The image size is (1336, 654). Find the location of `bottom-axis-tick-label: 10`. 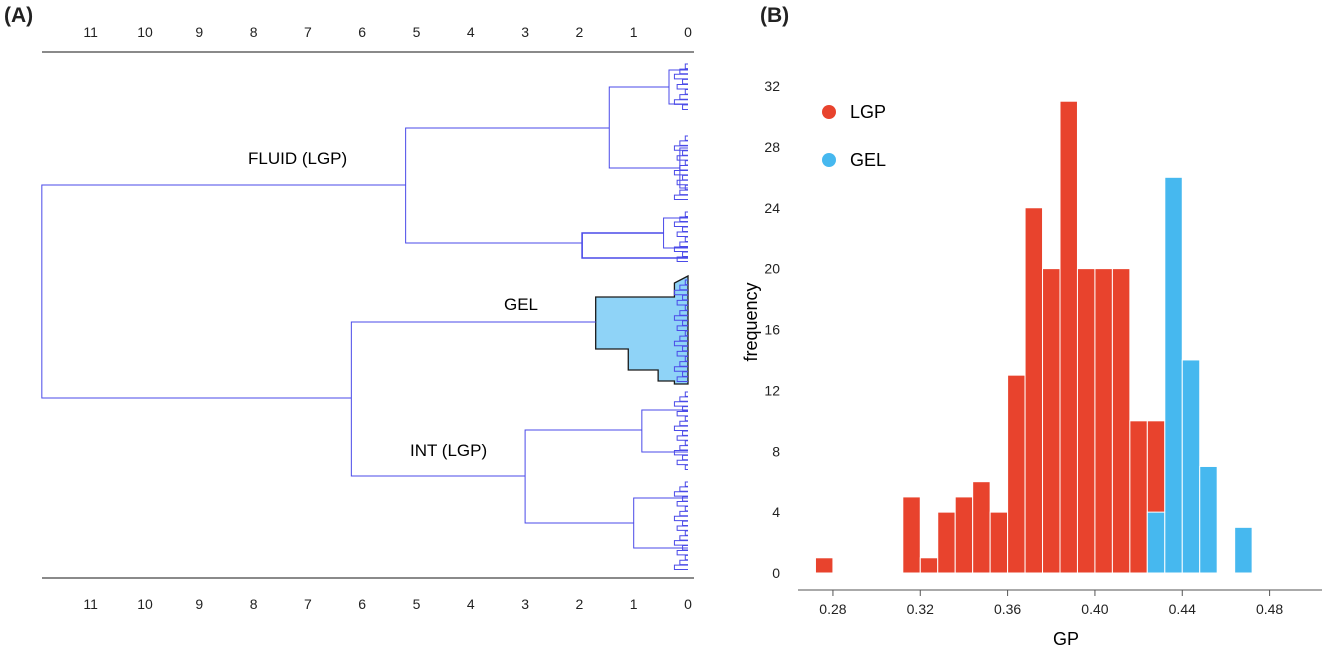

bottom-axis-tick-label: 10 is located at coordinates (145, 604).